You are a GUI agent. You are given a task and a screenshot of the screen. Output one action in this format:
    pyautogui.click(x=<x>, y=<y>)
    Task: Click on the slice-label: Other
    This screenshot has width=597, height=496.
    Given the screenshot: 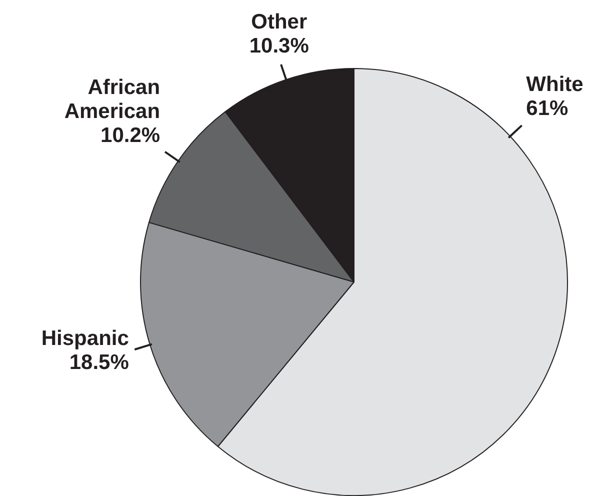 What is the action you would take?
    pyautogui.click(x=279, y=22)
    